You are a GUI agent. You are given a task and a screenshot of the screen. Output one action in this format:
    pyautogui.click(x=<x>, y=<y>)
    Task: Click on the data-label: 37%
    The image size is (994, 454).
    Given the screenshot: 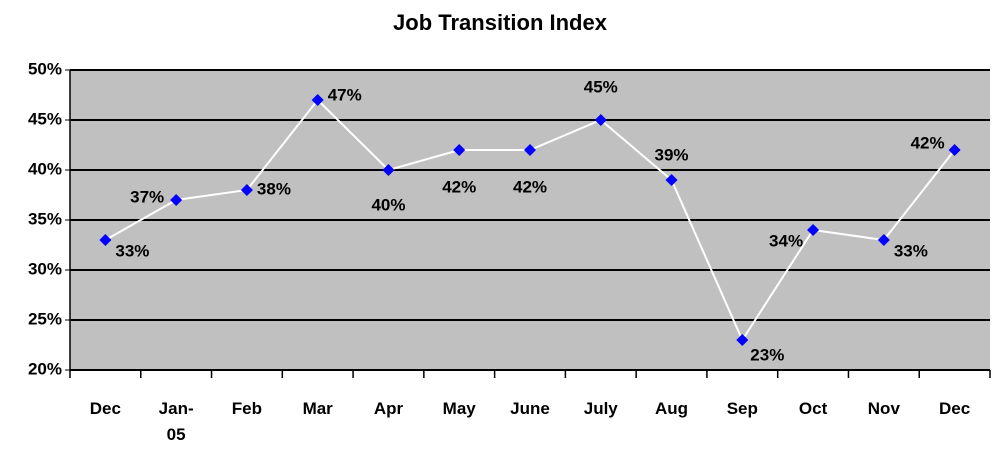 What is the action you would take?
    pyautogui.click(x=147, y=196)
    